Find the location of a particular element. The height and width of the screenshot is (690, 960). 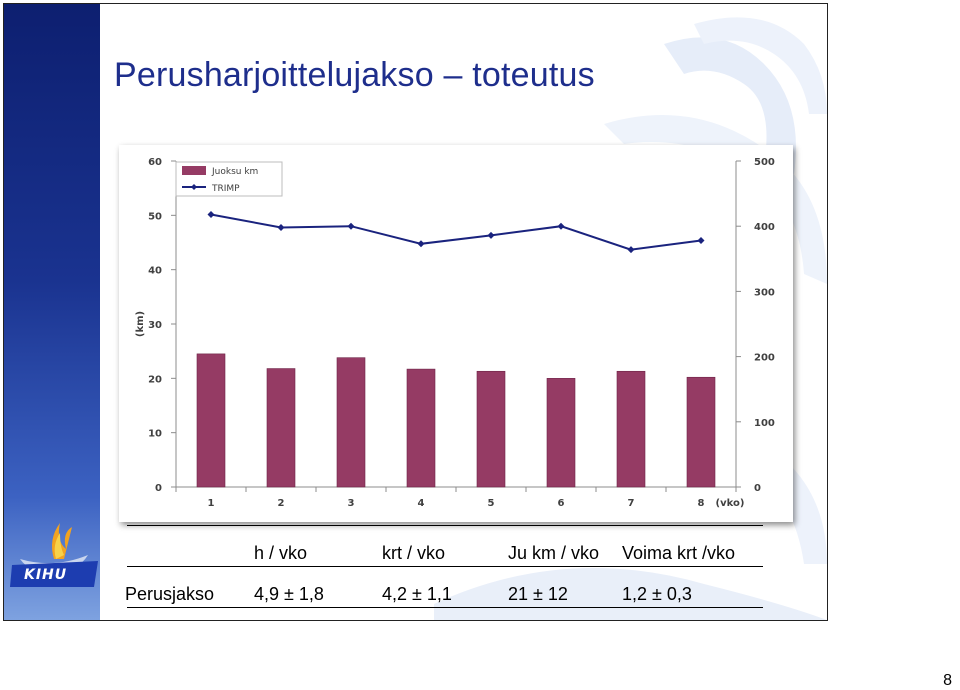

legend-marker-trimp is located at coordinates (194, 187).